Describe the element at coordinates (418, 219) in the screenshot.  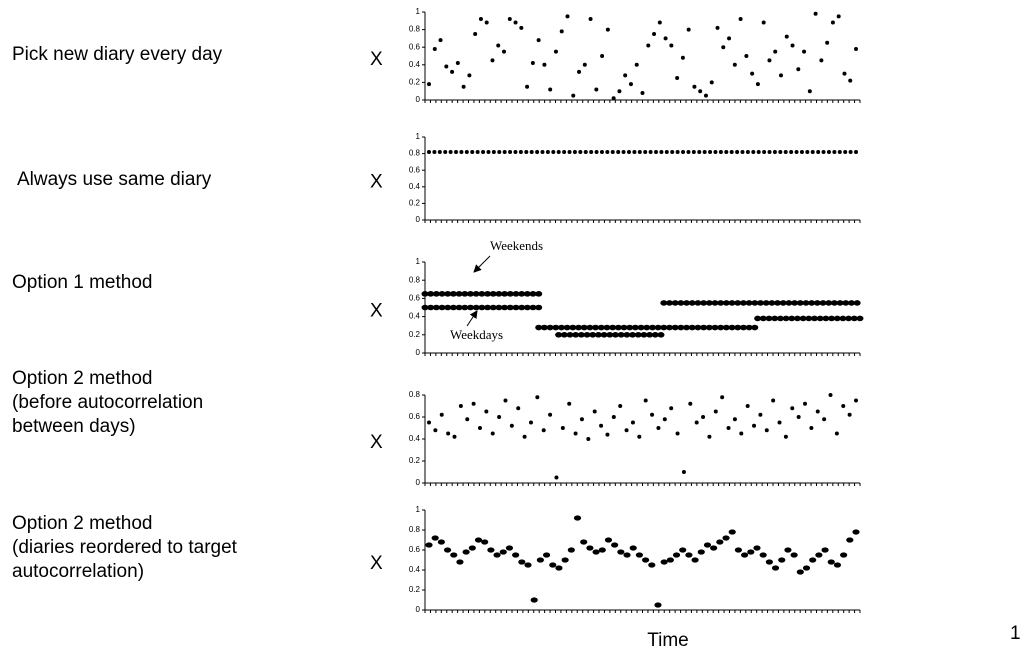
I see `y-tick-label: 0` at that location.